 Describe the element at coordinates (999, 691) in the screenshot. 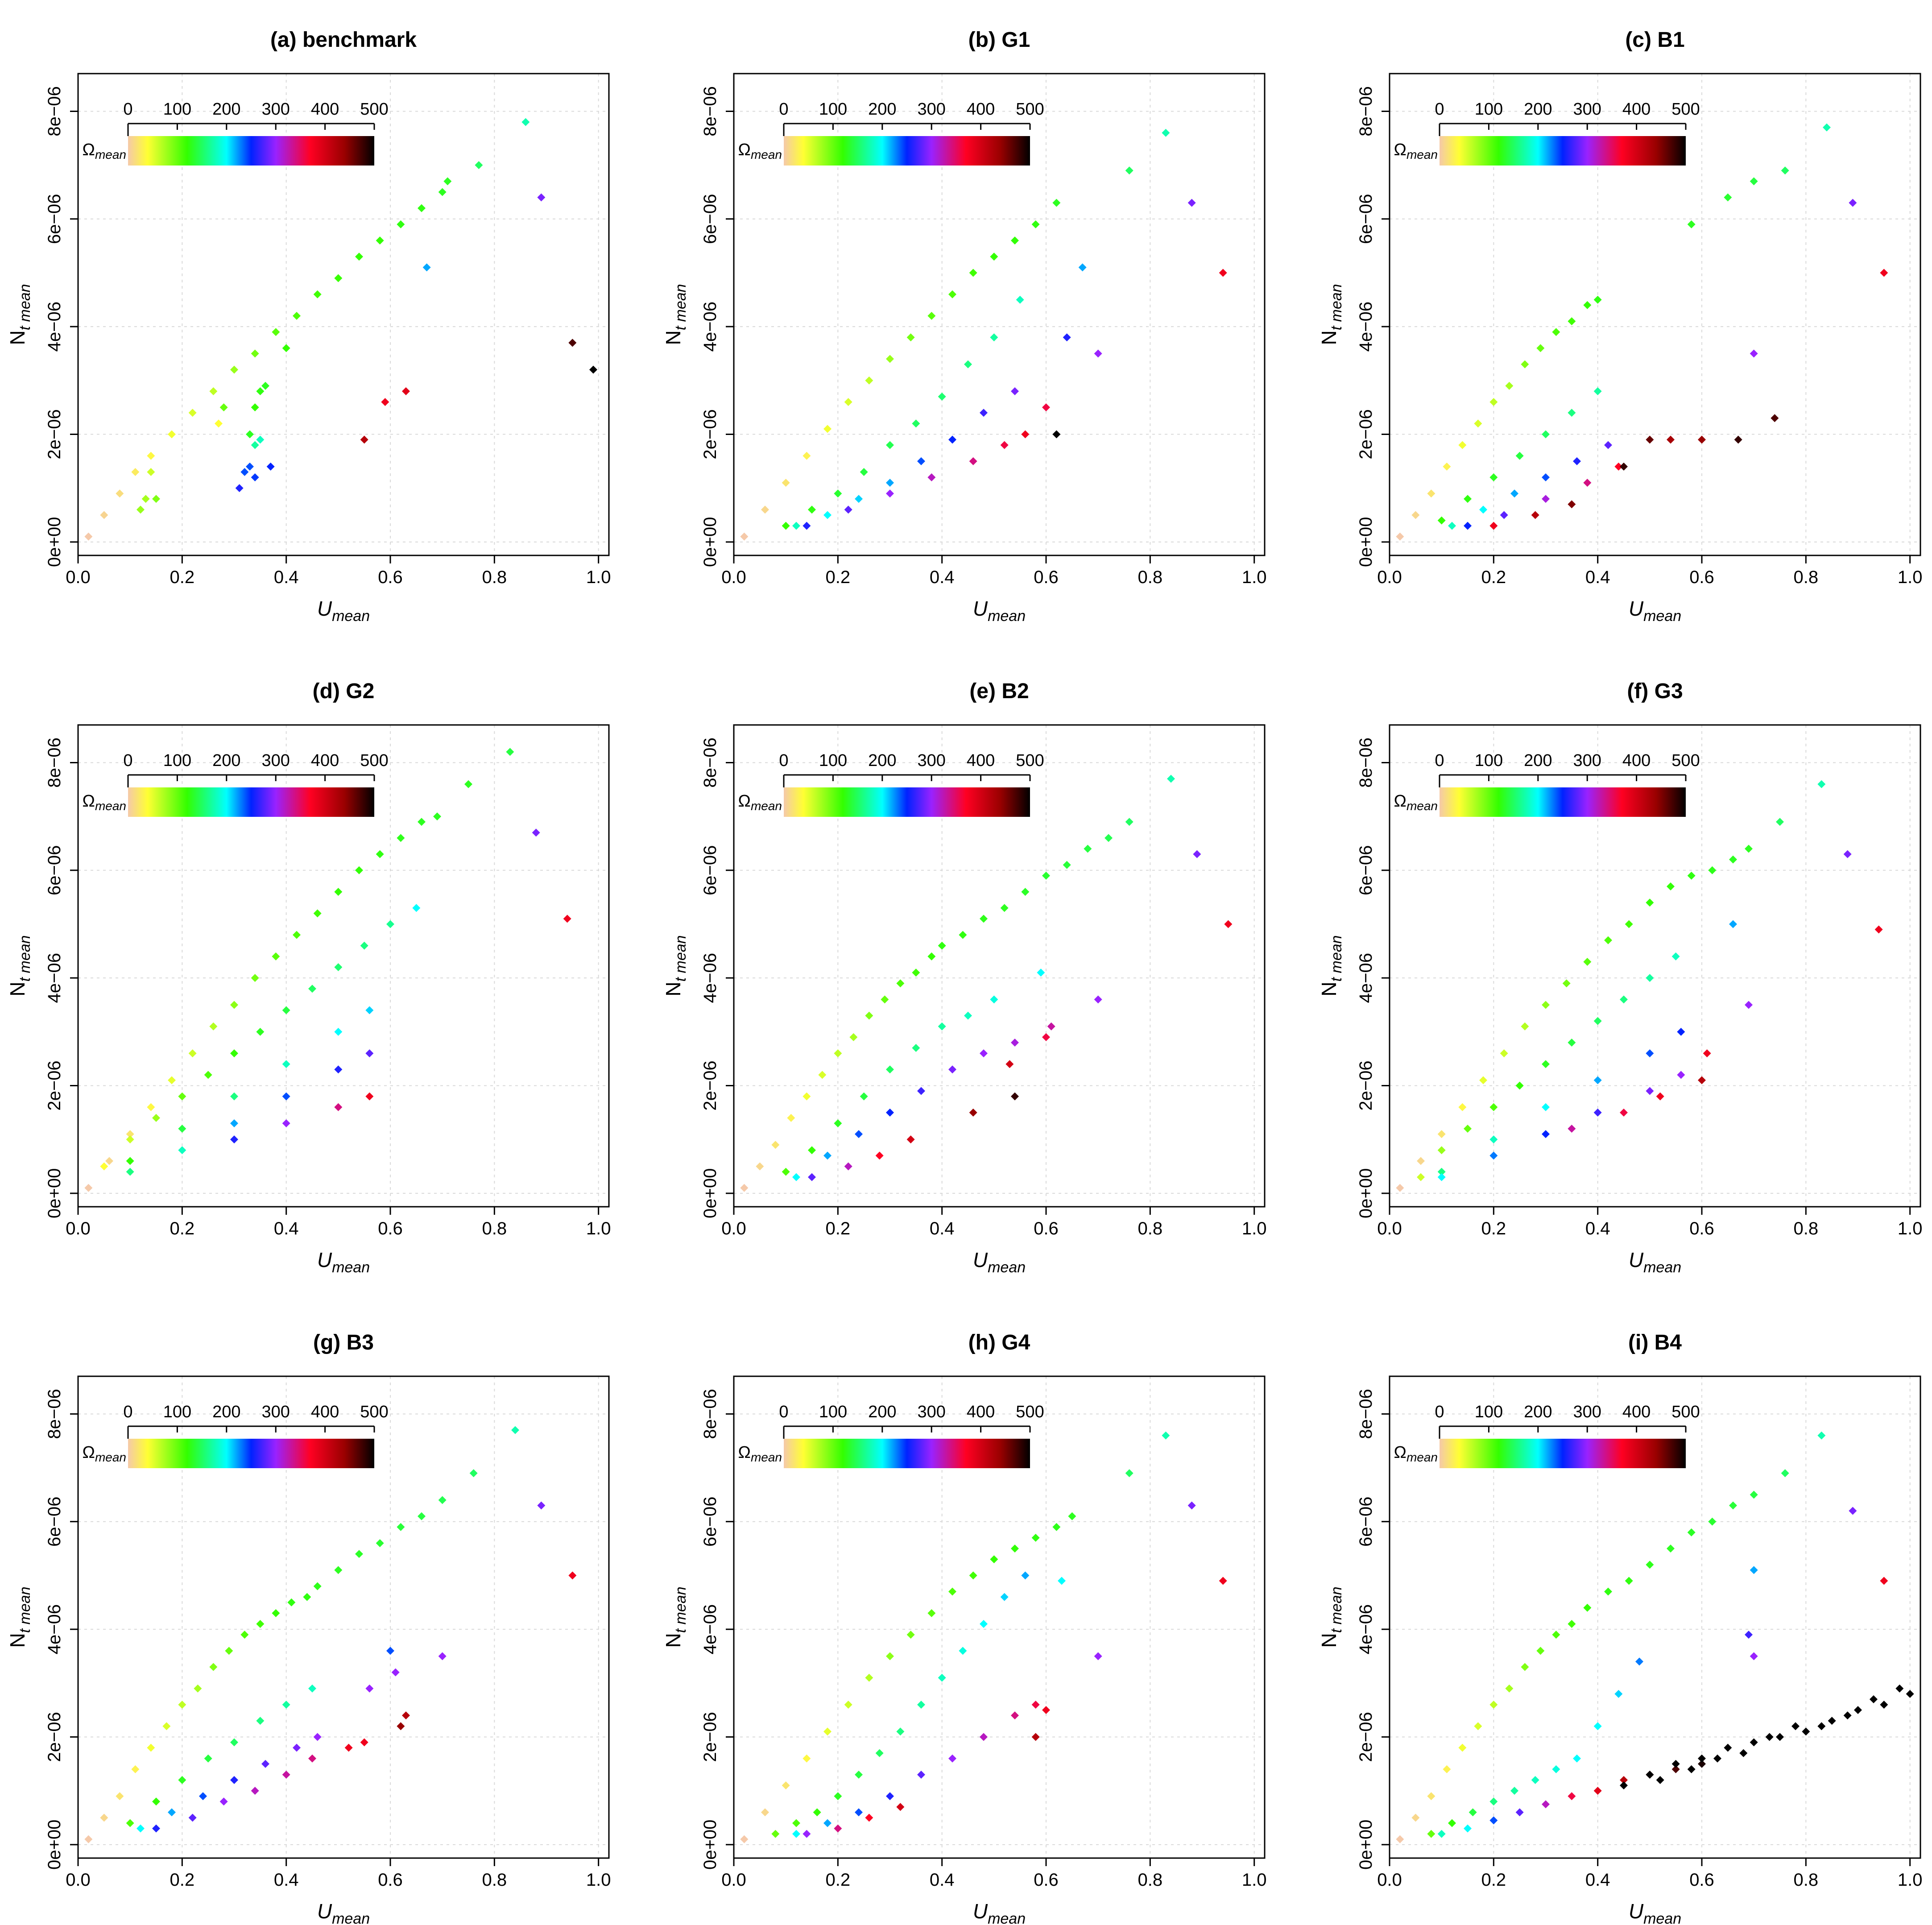

I see `panel-title: (e) B2` at that location.